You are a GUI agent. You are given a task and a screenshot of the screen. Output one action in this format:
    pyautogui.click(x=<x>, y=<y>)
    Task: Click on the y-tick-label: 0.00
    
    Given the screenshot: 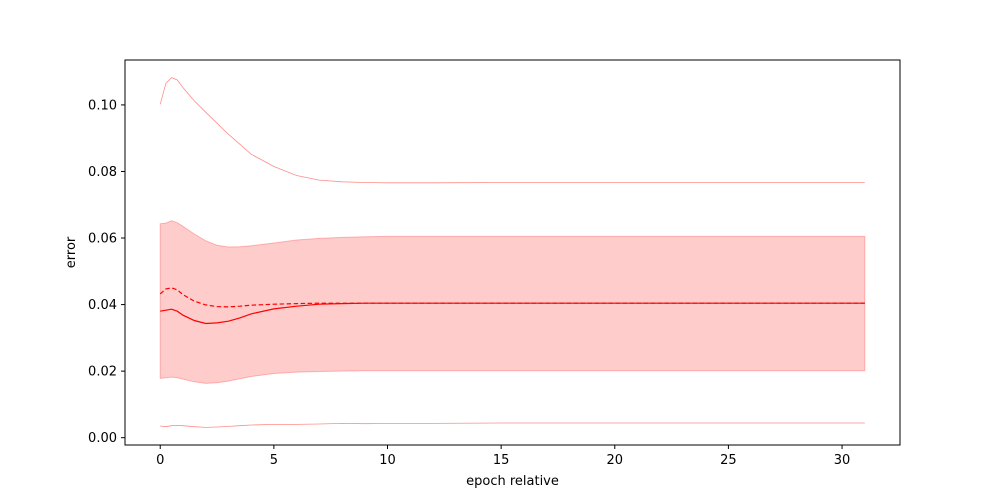 What is the action you would take?
    pyautogui.click(x=102, y=438)
    